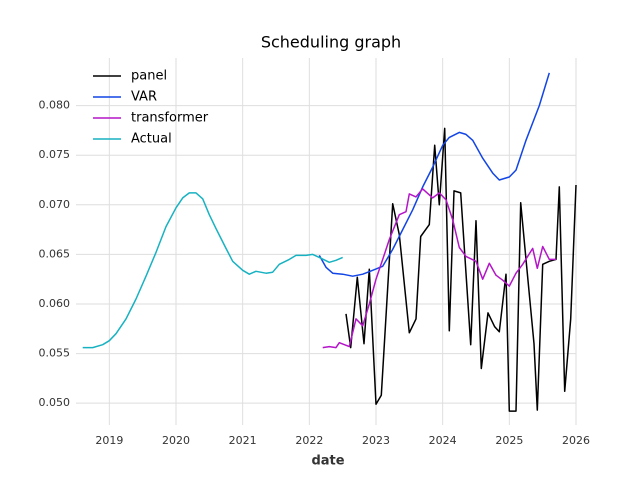 The height and width of the screenshot is (480, 640). I want to click on chart-title: Scheduling graph, so click(331, 42).